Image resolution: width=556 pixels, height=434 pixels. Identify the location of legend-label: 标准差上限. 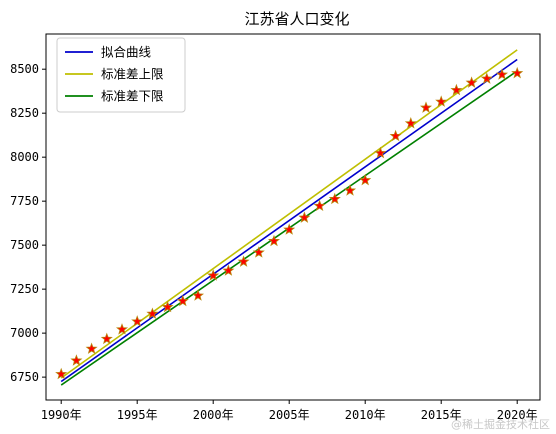
(132, 74).